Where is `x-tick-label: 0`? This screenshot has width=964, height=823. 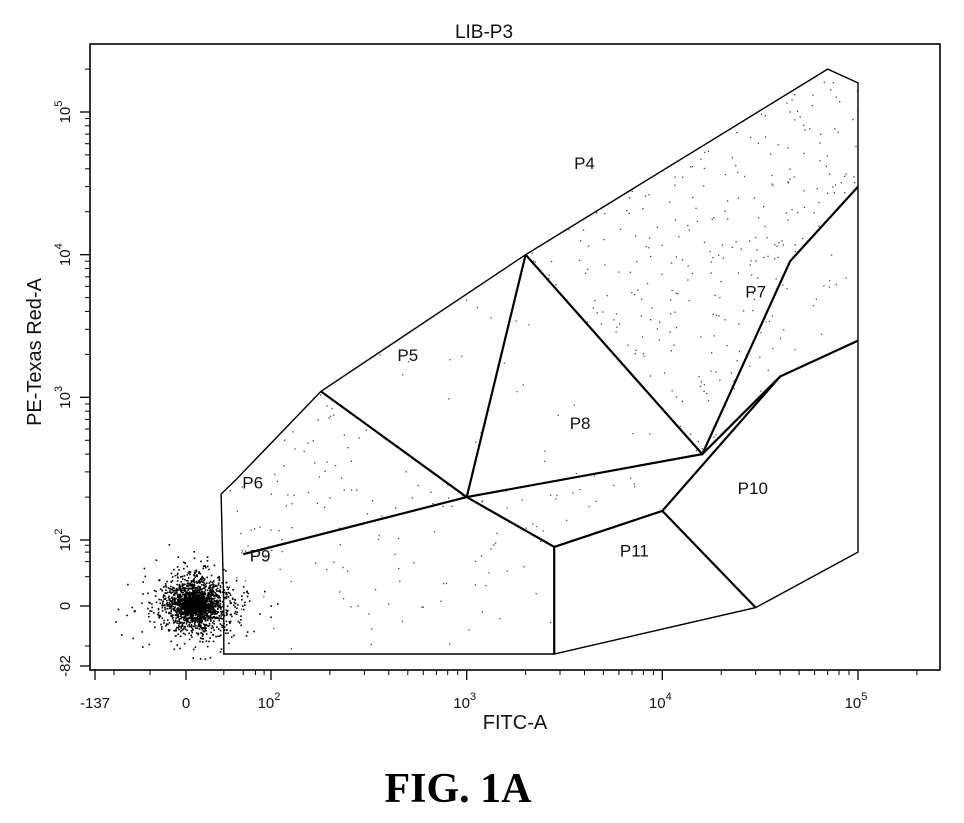 x-tick-label: 0 is located at coordinates (186, 703).